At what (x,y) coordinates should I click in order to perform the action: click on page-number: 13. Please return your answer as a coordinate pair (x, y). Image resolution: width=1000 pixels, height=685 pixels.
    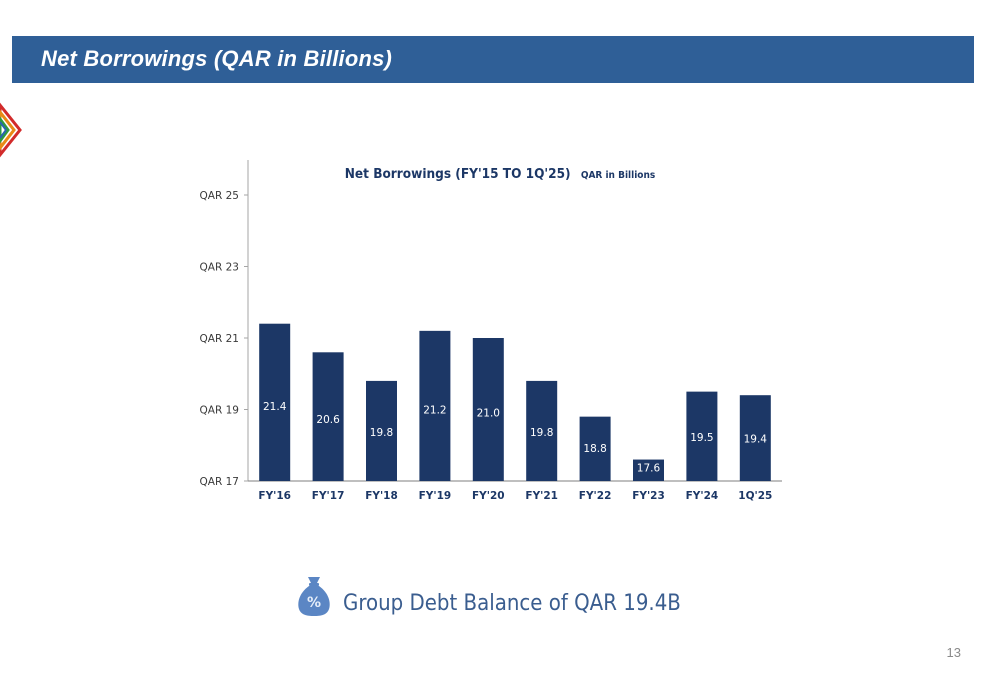
    Looking at the image, I should click on (953, 652).